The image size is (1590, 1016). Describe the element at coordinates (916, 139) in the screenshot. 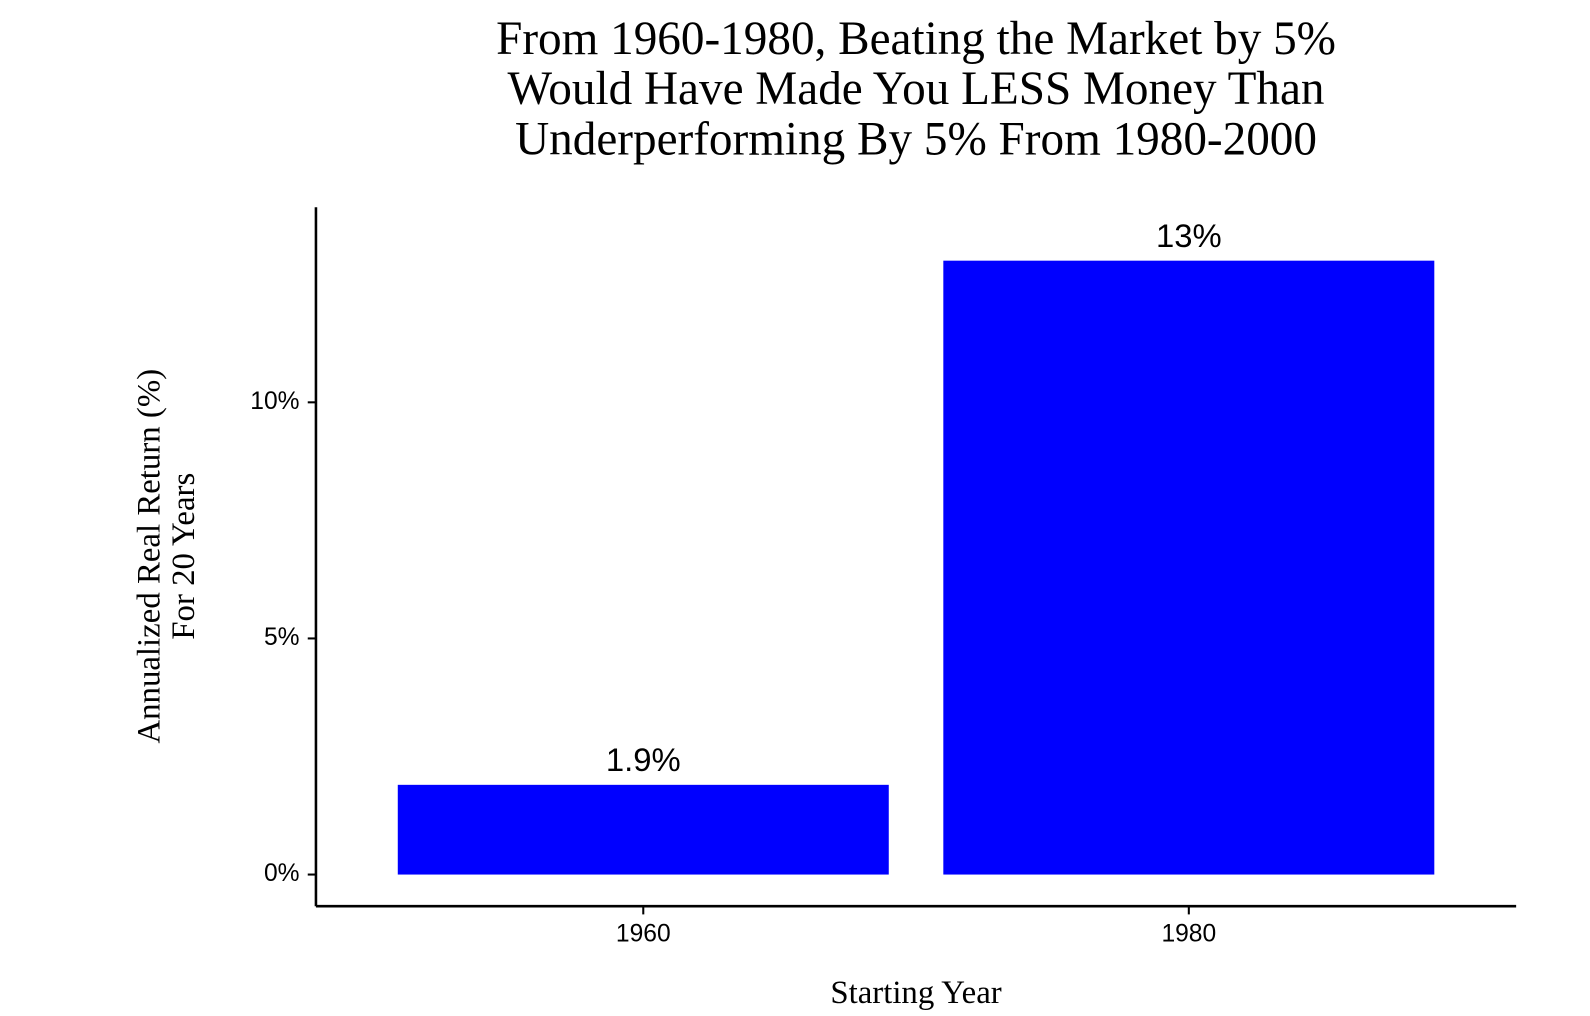

I see `chart-title: Underperforming By 5% From 1980-2000` at that location.